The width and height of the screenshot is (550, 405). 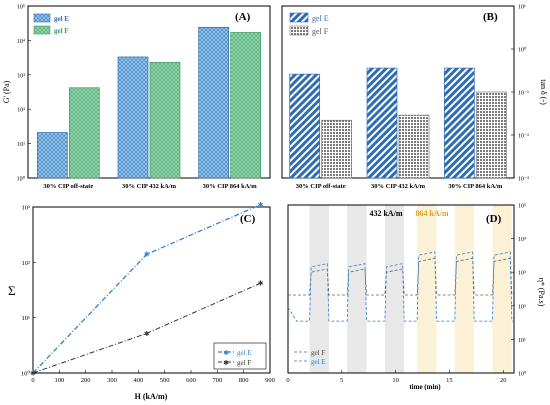 What do you see at coordinates (270, 380) in the screenshot?
I see `xtick-label: 900` at bounding box center [270, 380].